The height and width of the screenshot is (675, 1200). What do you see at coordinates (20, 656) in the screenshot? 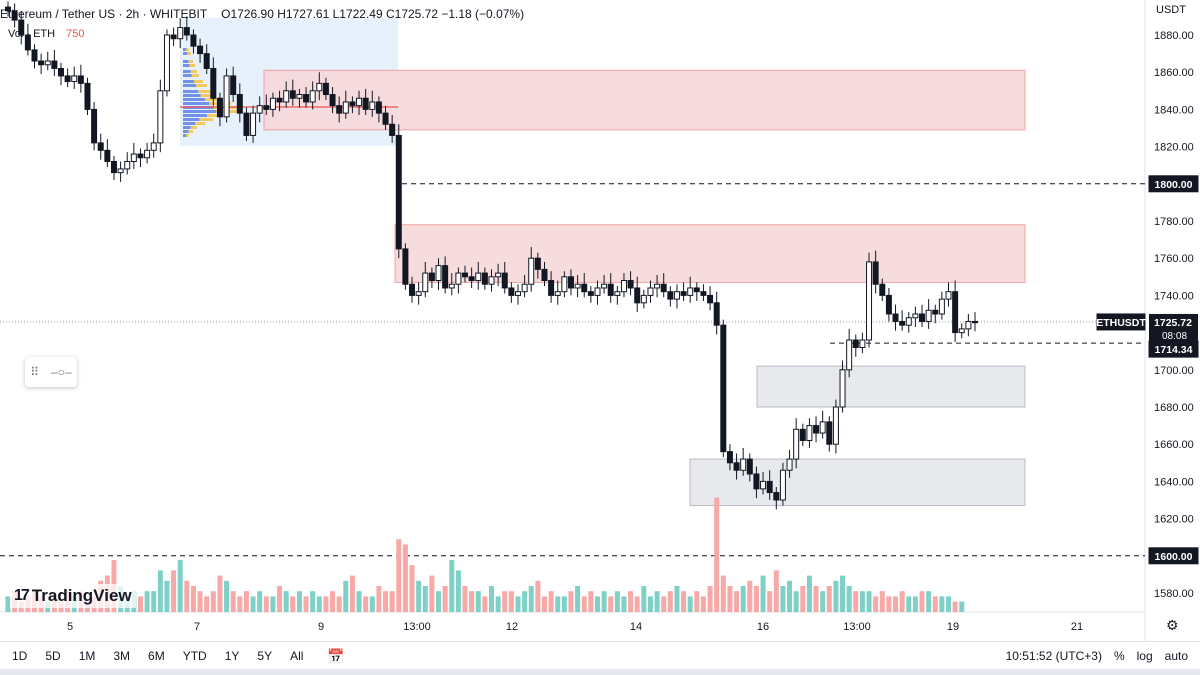
I see `range-1d: 1D` at bounding box center [20, 656].